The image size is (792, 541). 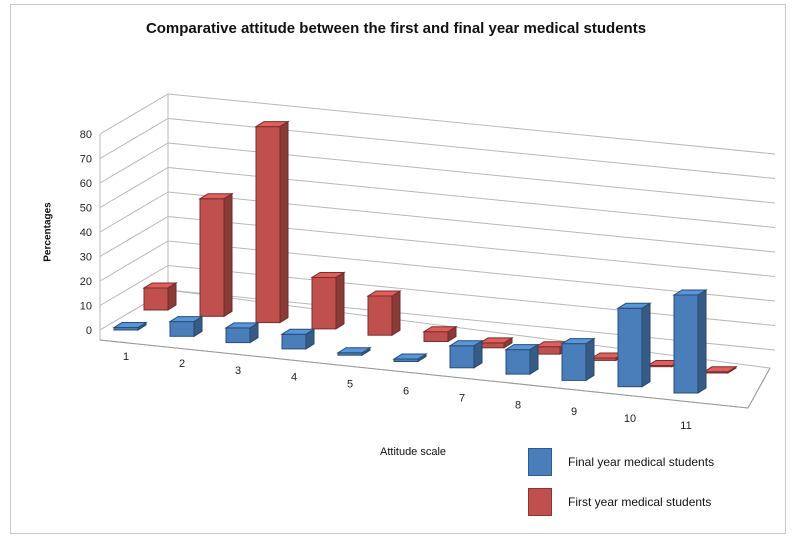 What do you see at coordinates (413, 452) in the screenshot?
I see `x-axis-label: Attitude scale` at bounding box center [413, 452].